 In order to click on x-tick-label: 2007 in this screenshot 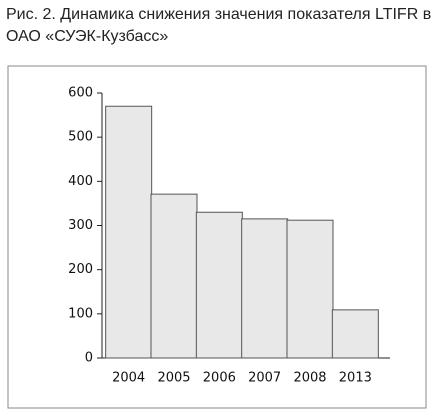, I will do `click(264, 378)`.